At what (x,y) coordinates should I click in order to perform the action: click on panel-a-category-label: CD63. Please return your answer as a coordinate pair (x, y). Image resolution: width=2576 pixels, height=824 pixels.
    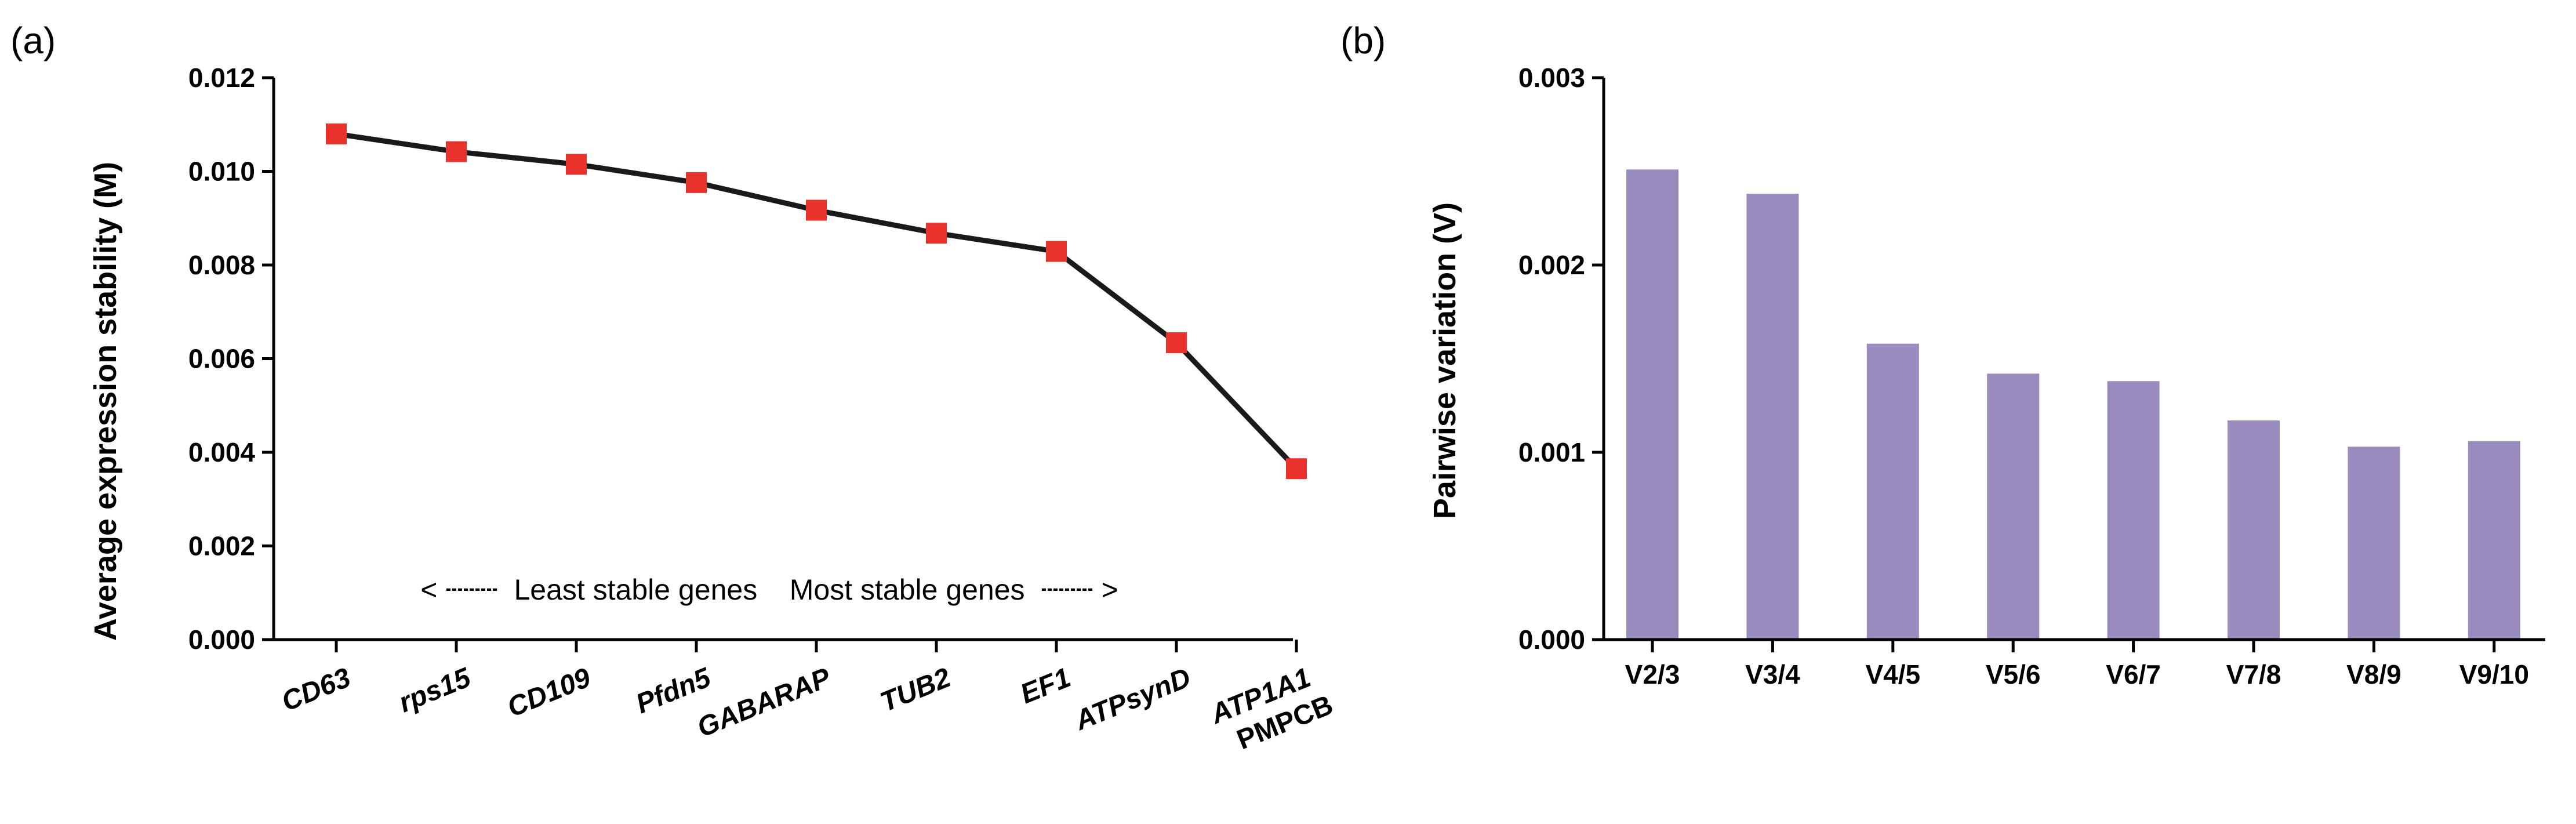
    Looking at the image, I should click on (316, 689).